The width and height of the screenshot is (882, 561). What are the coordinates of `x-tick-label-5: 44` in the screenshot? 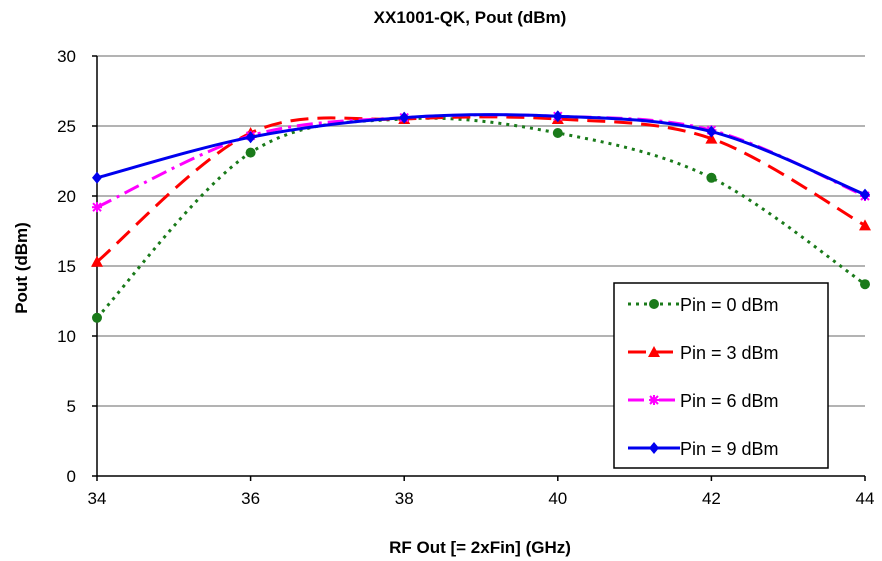 It's located at (865, 498).